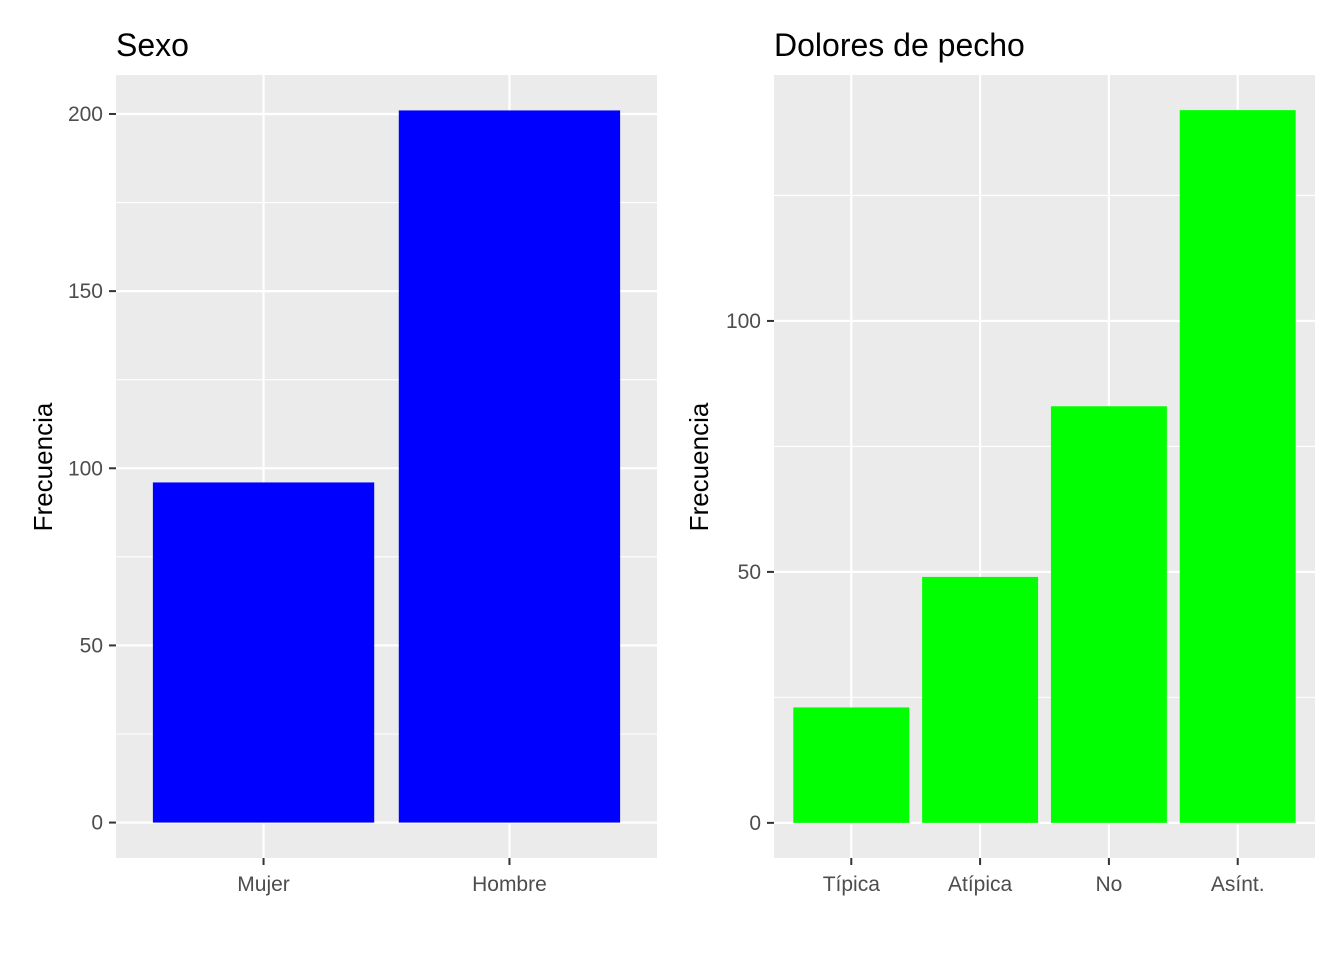 The image size is (1344, 960). What do you see at coordinates (899, 45) in the screenshot?
I see `chart-title: Dolores de pecho` at bounding box center [899, 45].